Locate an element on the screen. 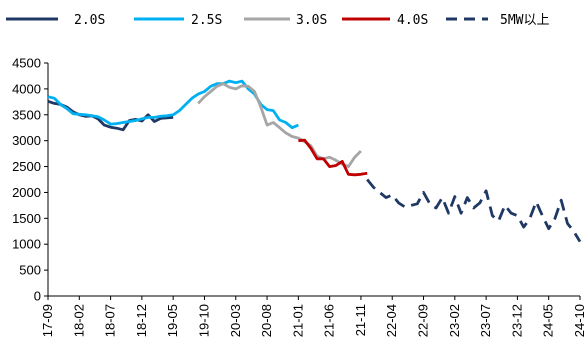 This screenshot has width=586, height=354. legend-label: 2.5S is located at coordinates (206, 20).